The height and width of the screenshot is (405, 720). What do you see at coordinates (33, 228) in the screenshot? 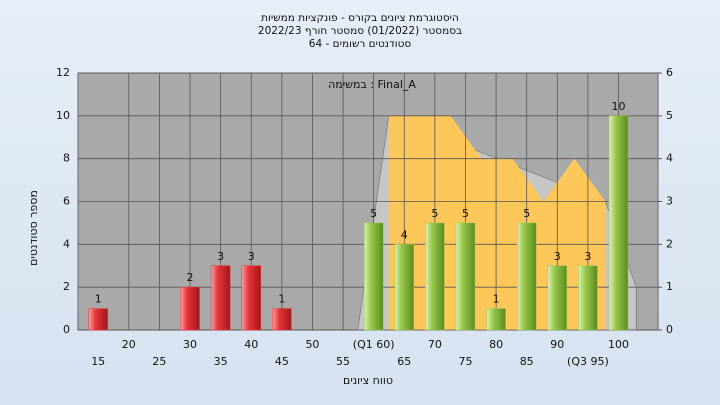
I see `y-axis-label: מספר סטודנטים` at bounding box center [33, 228].